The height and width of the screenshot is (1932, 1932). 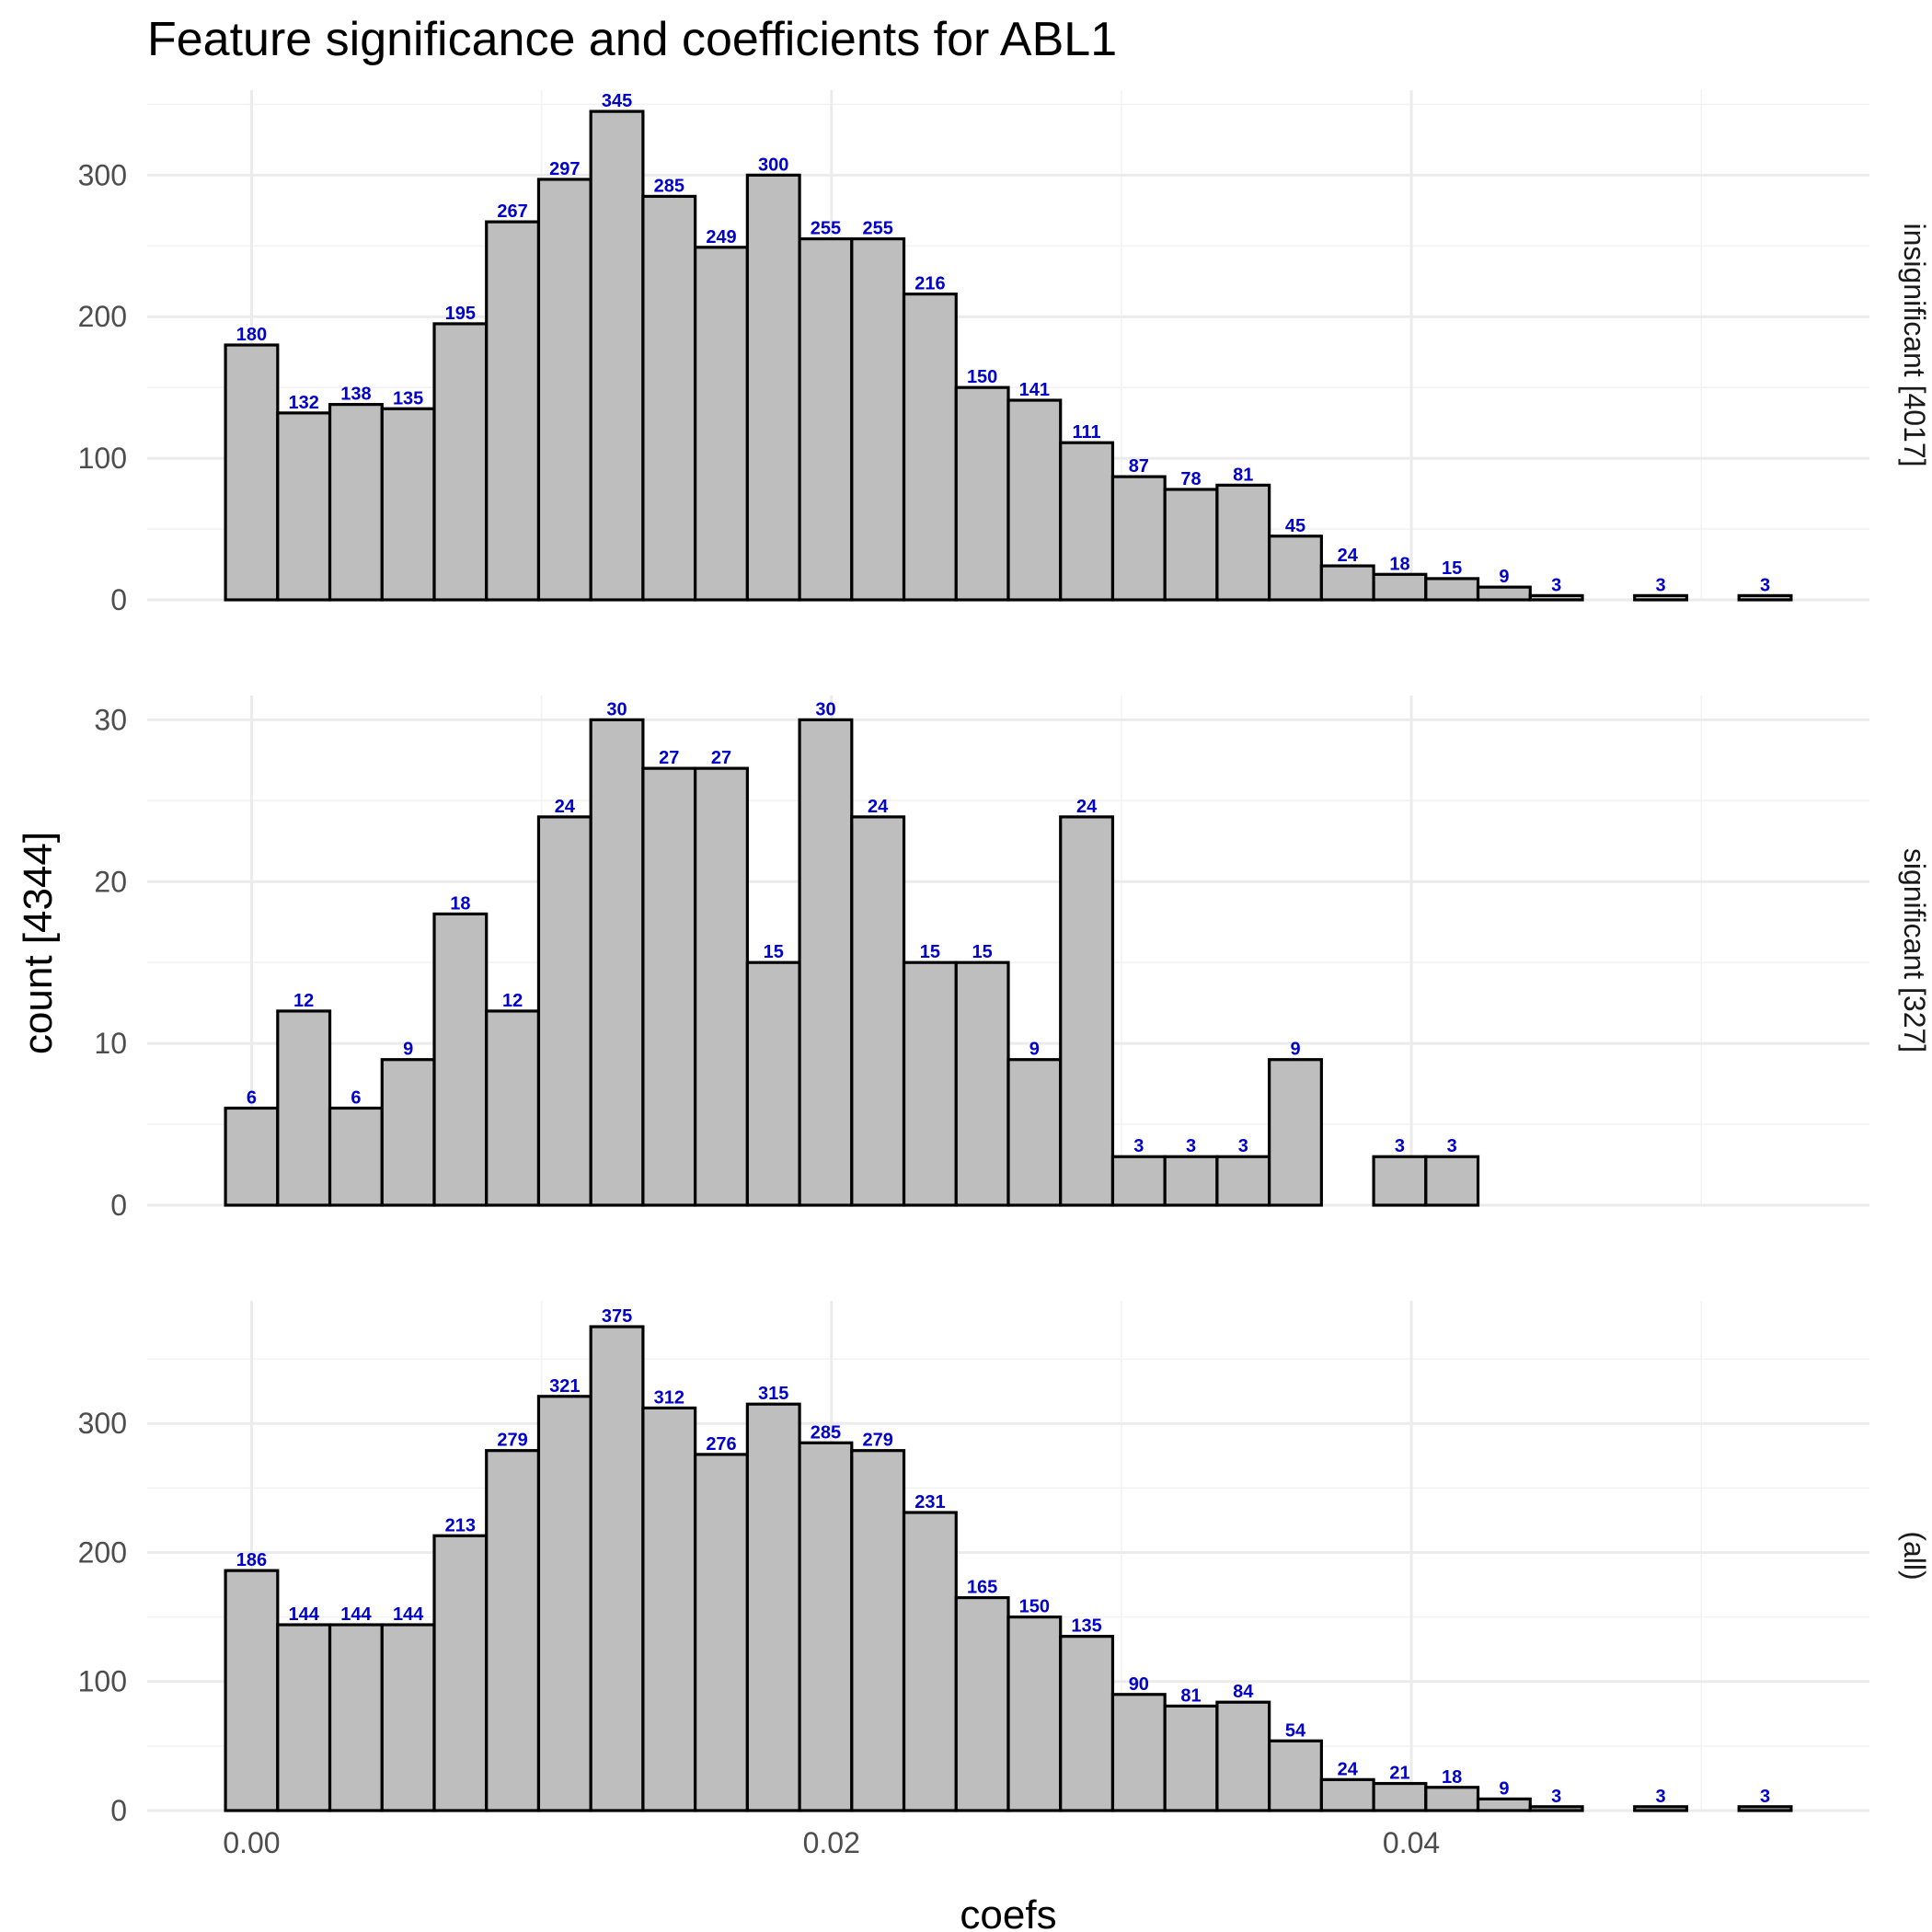 What do you see at coordinates (356, 1097) in the screenshot?
I see `bar-count-label: 6` at bounding box center [356, 1097].